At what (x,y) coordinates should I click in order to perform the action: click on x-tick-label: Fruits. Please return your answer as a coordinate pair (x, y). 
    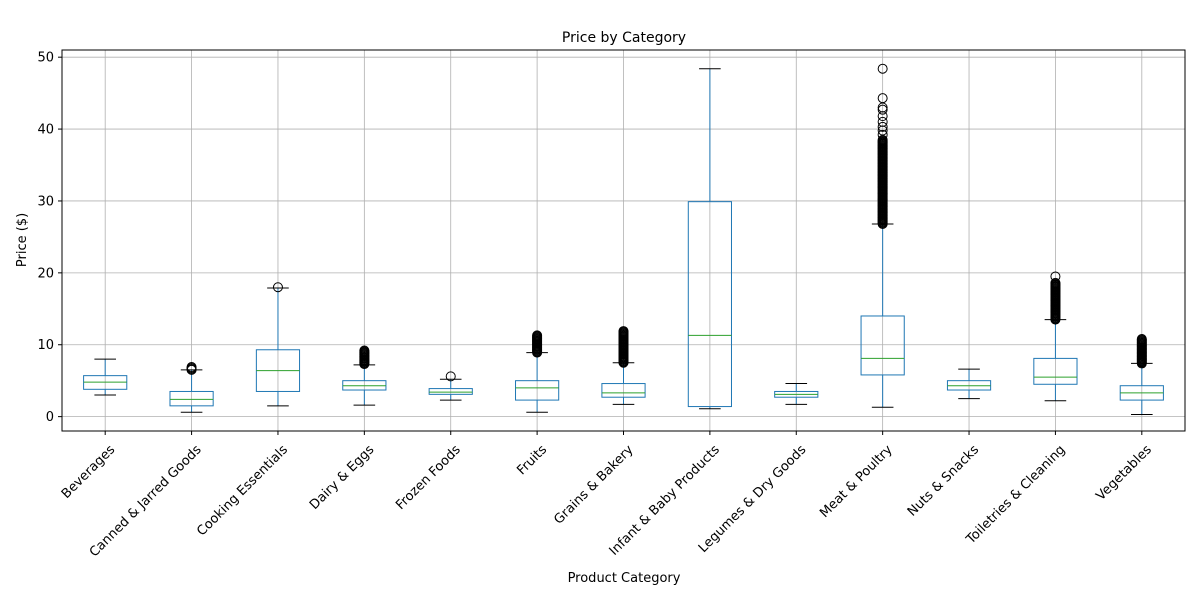
    Looking at the image, I should click on (532, 460).